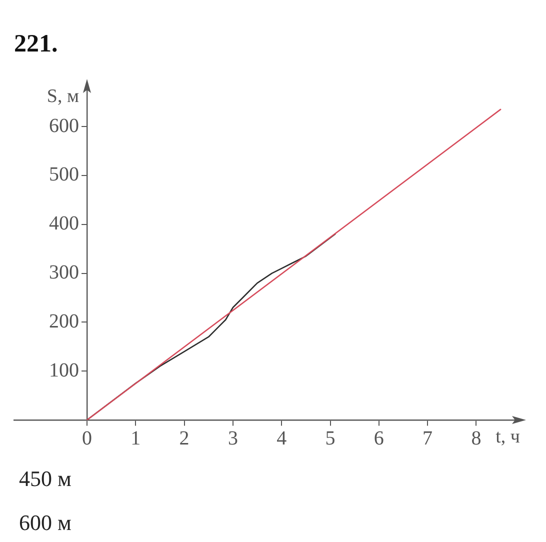 This screenshot has width=546, height=542. Describe the element at coordinates (36, 44) in the screenshot. I see `chart-title: 221.` at that location.